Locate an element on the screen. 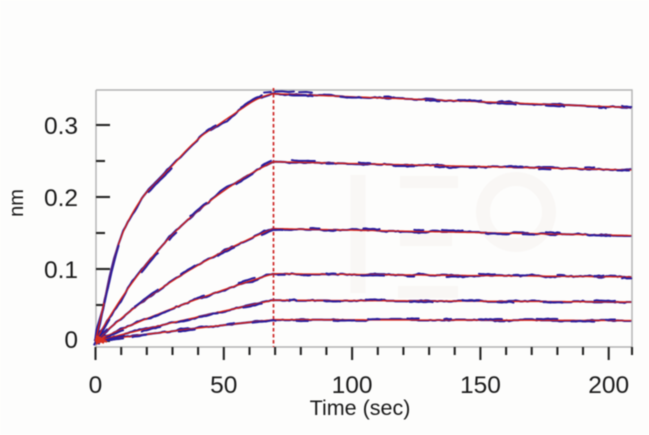 The image size is (649, 435). svg-text: 50 is located at coordinates (223, 385).